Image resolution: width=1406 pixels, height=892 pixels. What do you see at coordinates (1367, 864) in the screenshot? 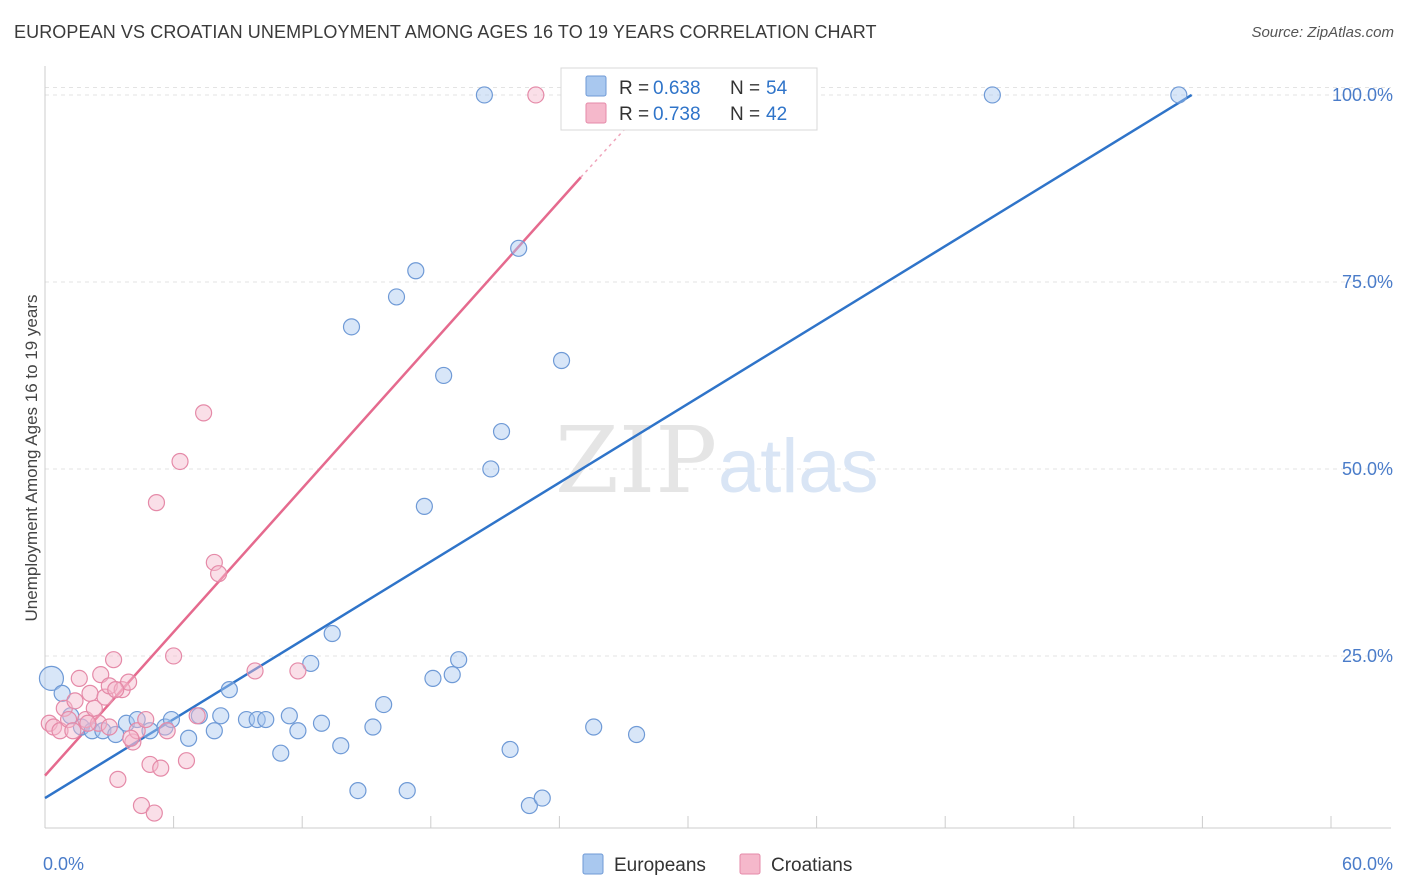
I see `x-tick-label-1: 60.0%` at bounding box center [1367, 864].